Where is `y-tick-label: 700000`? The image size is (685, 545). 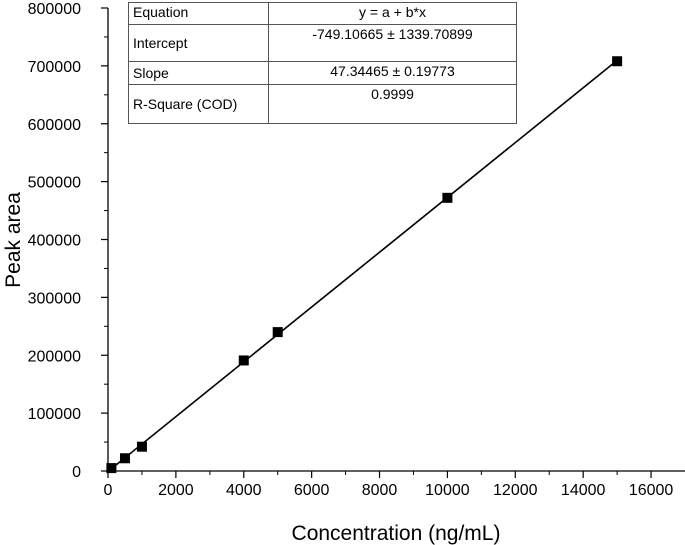 y-tick-label: 700000 is located at coordinates (54, 67).